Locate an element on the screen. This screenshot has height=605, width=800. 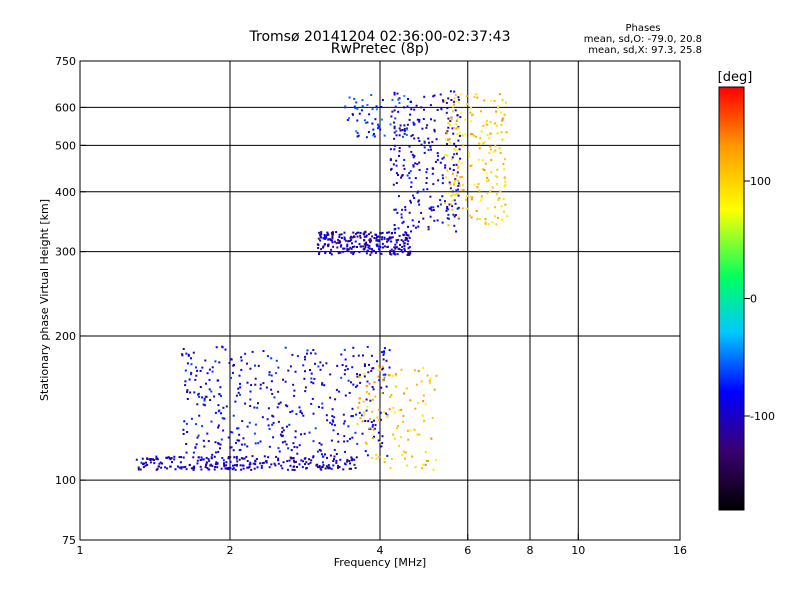
y-tick-label: 75 is located at coordinates (69, 540).